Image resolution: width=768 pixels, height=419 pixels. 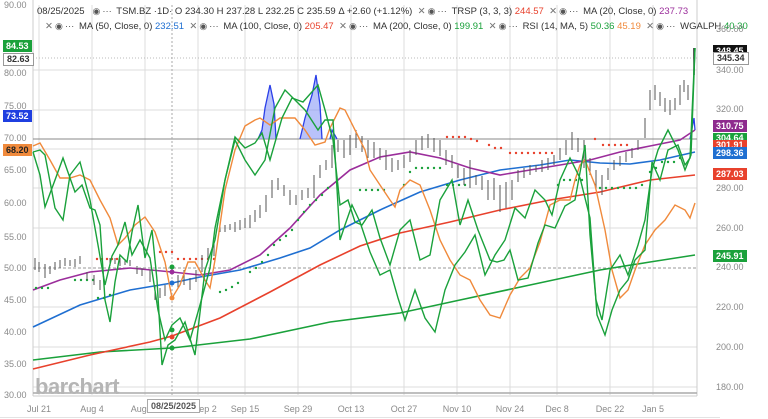 What do you see at coordinates (17, 46) in the screenshot?
I see `rsi-value-tag: 84.53` at bounding box center [17, 46].